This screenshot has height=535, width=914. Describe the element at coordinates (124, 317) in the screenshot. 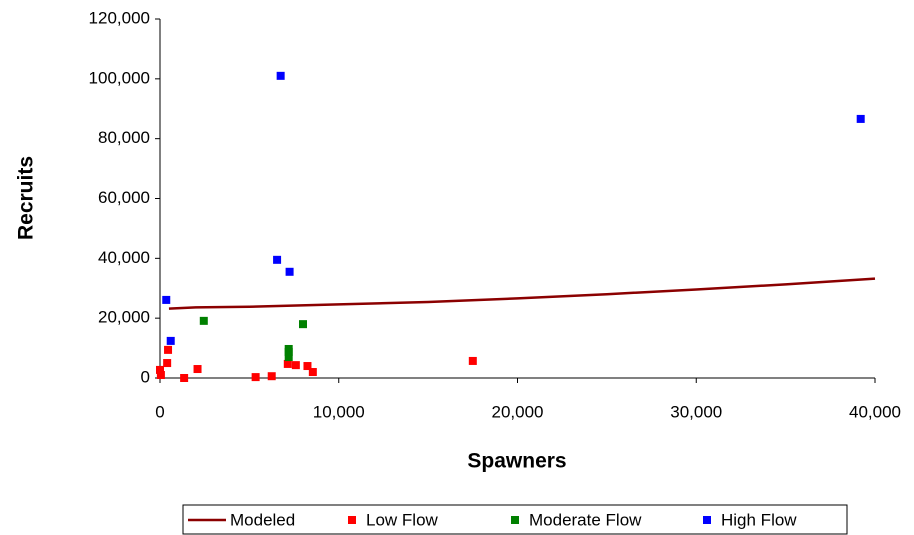

I see `y-tick-label: 20,000` at that location.